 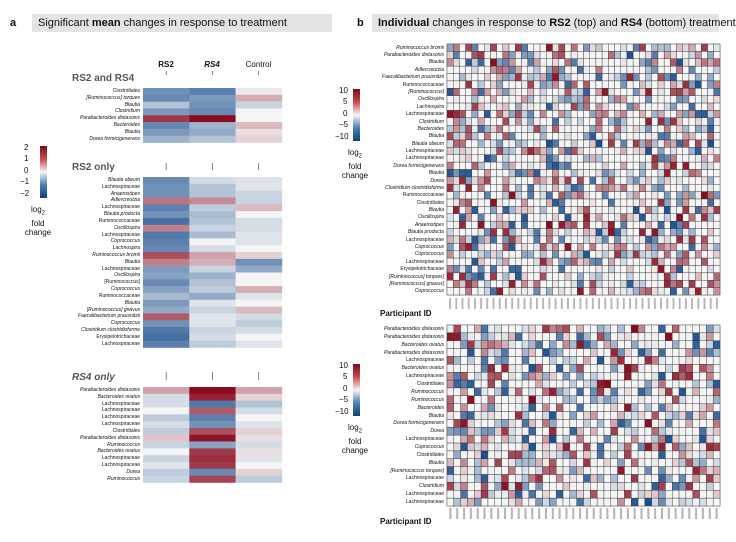 What do you see at coordinates (120, 417) in the screenshot?
I see `row-label: Lachnospiraceae` at bounding box center [120, 417].